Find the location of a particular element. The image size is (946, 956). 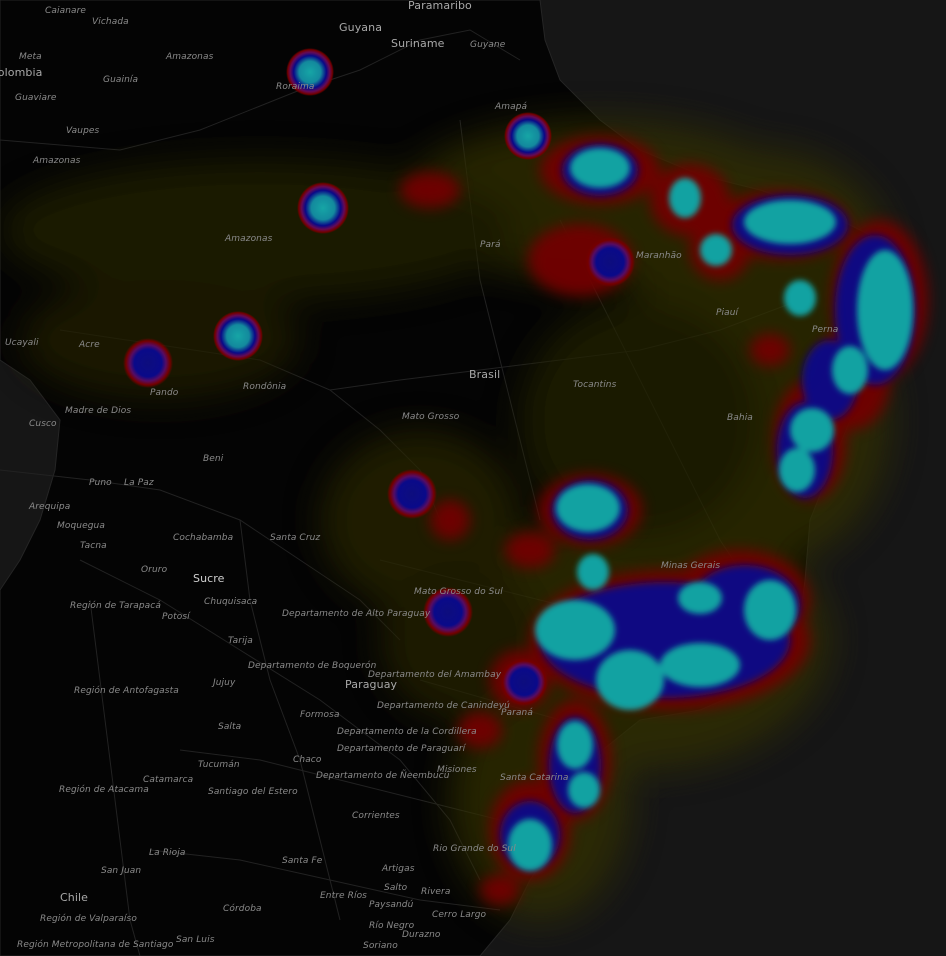

label-pando: Pando is located at coordinates (164, 393).